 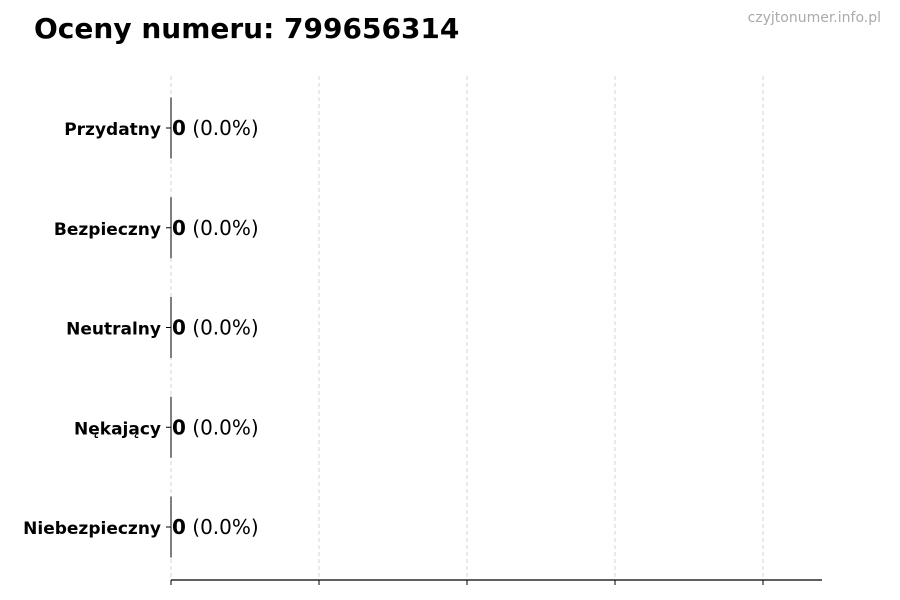 I want to click on watermark: czyjtonumer.info.pl, so click(x=814, y=18).